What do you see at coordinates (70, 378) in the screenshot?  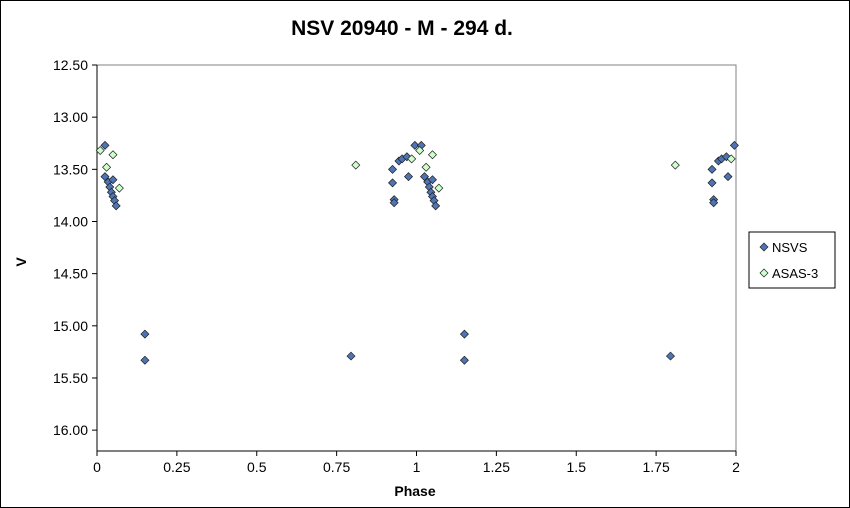 I see `y-tick-label: 15.50` at bounding box center [70, 378].